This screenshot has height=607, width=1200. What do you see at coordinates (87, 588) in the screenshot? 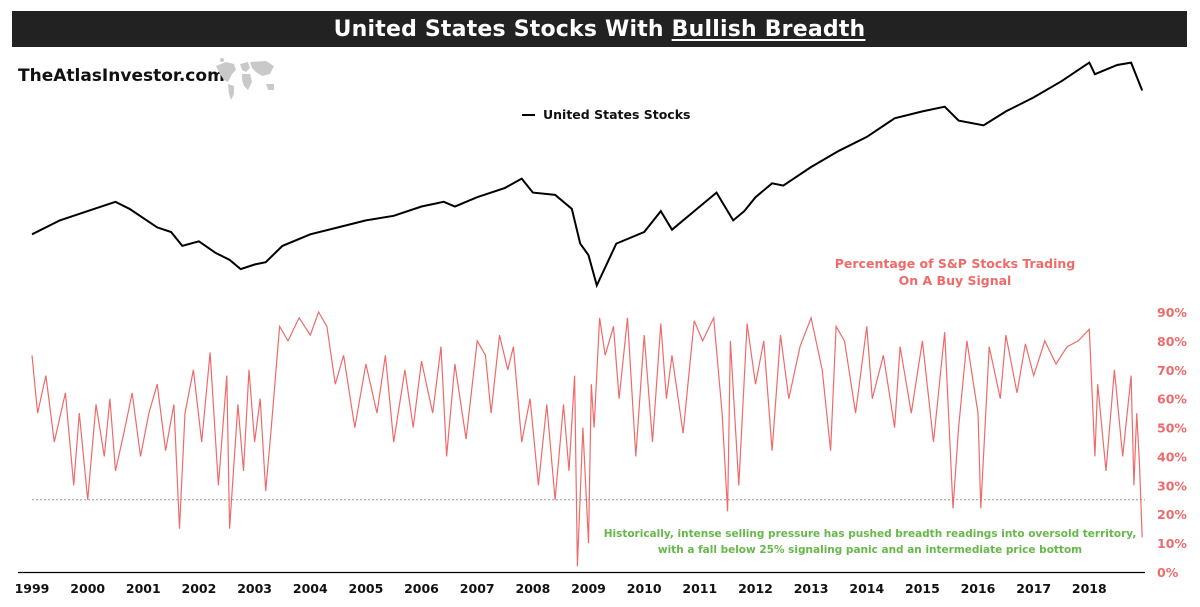
I see `x-tick-label: 2000` at bounding box center [87, 588].